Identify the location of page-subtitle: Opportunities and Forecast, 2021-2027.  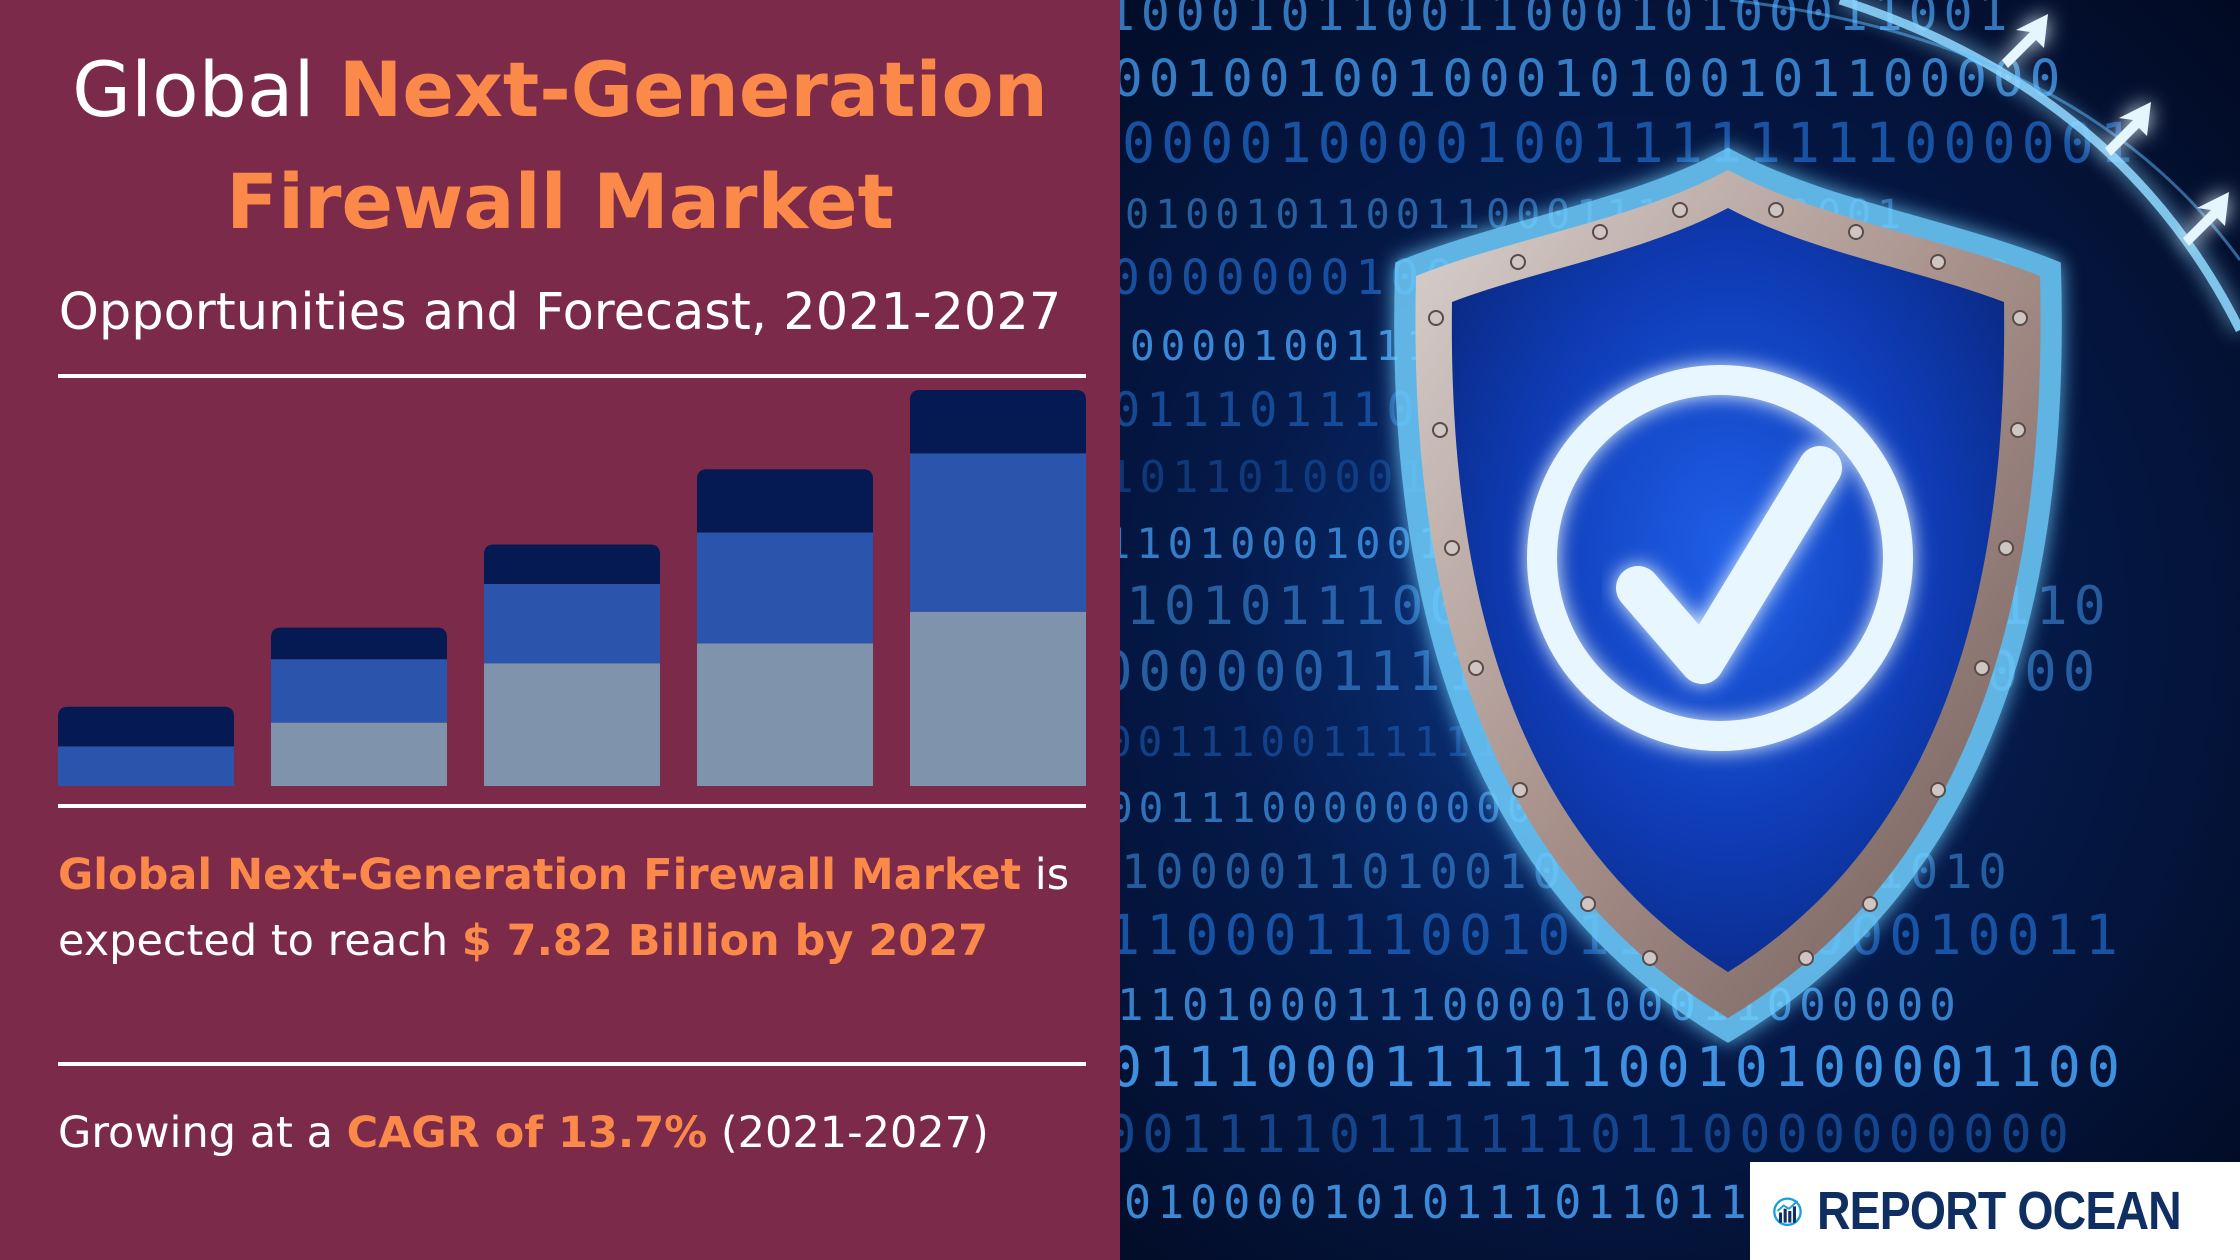
(560, 312).